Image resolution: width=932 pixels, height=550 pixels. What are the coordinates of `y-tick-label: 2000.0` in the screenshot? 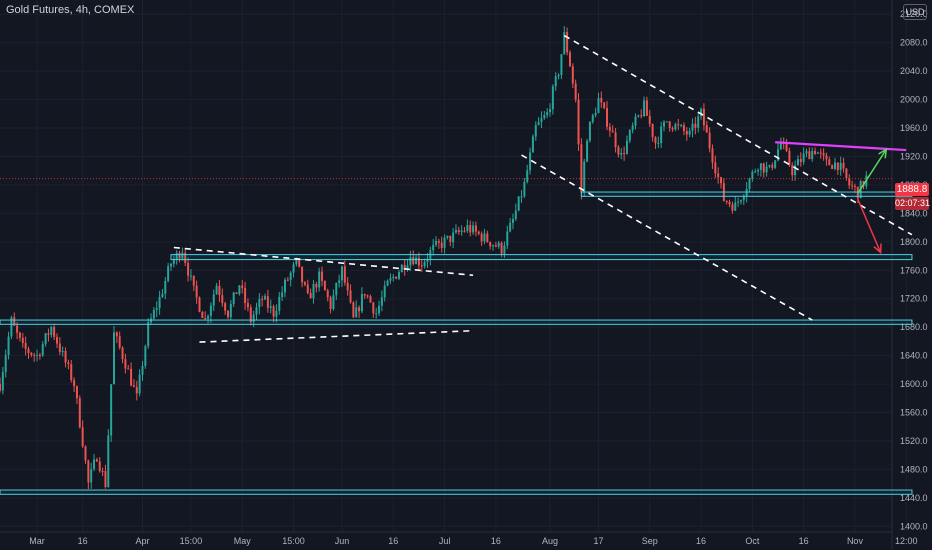 It's located at (914, 100).